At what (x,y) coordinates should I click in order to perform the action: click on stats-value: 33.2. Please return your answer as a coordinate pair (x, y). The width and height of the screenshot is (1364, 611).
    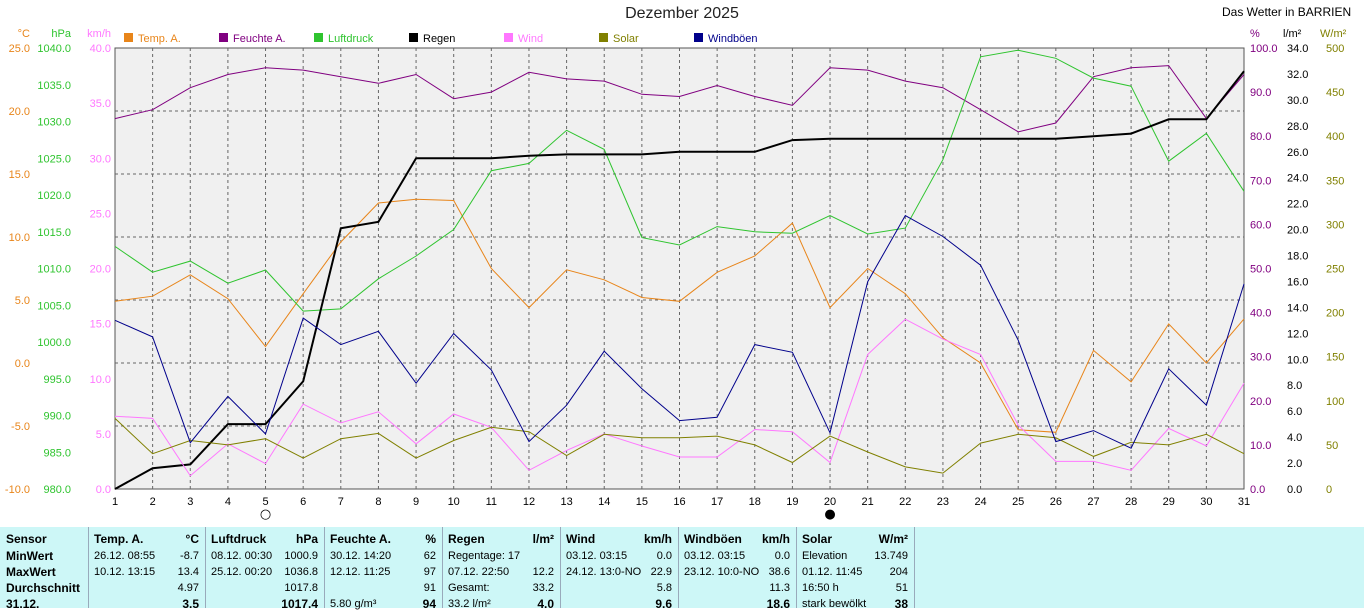
    Looking at the image, I should click on (543, 588).